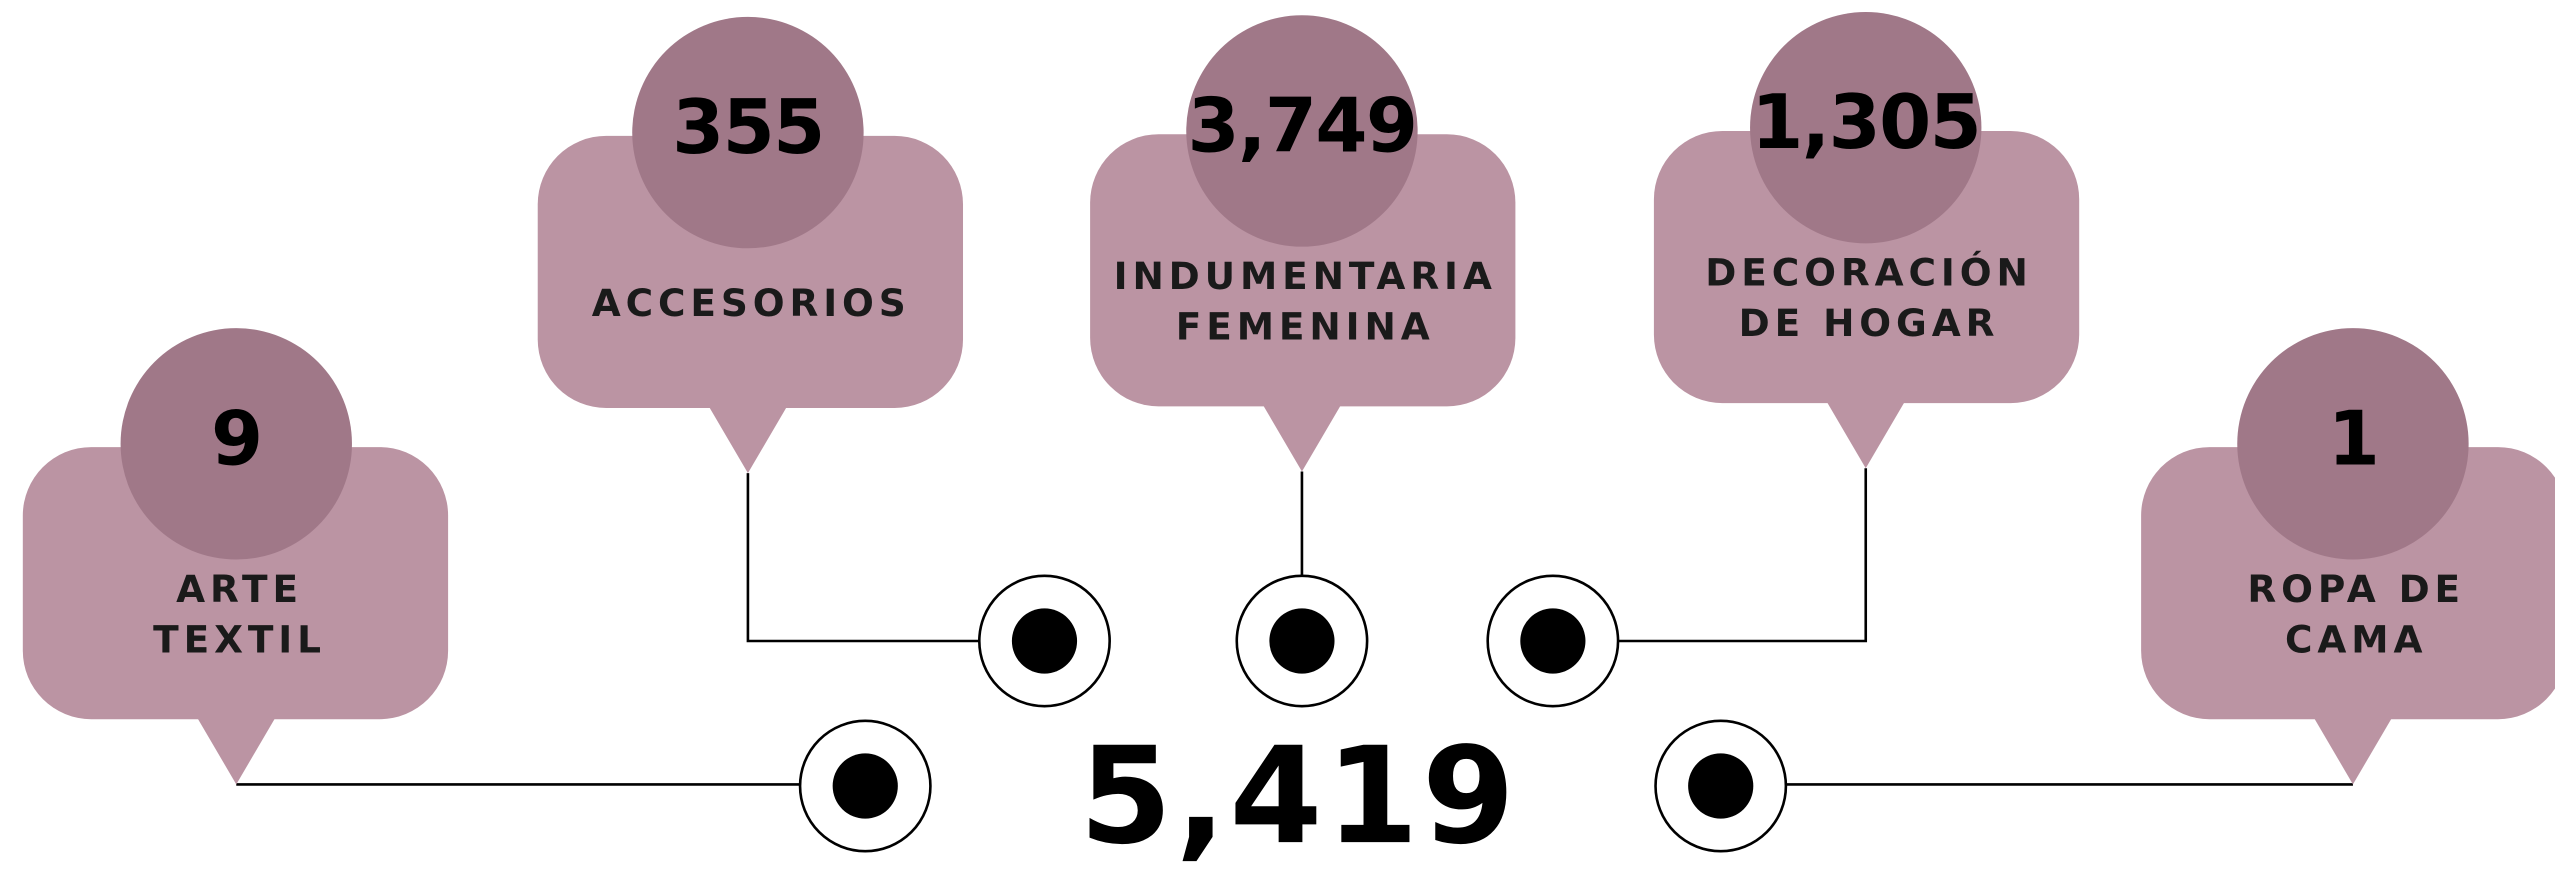  Describe the element at coordinates (1298, 795) in the screenshot. I see `total: 5,419` at that location.